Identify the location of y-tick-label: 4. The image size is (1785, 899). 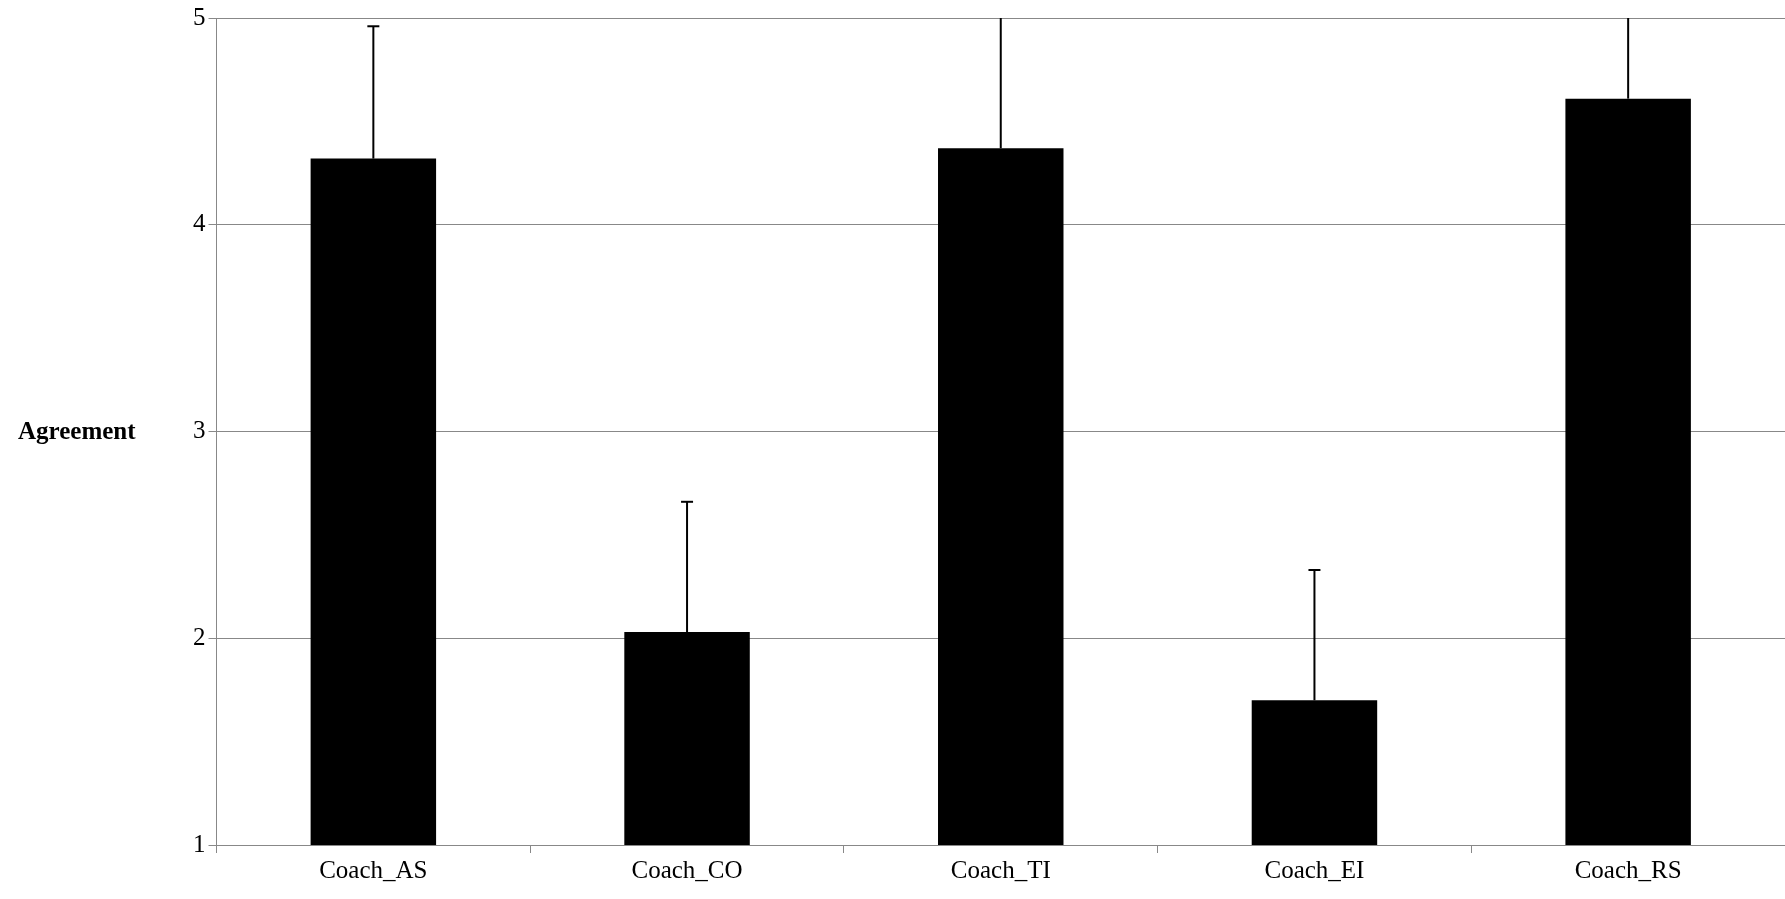
(199, 223).